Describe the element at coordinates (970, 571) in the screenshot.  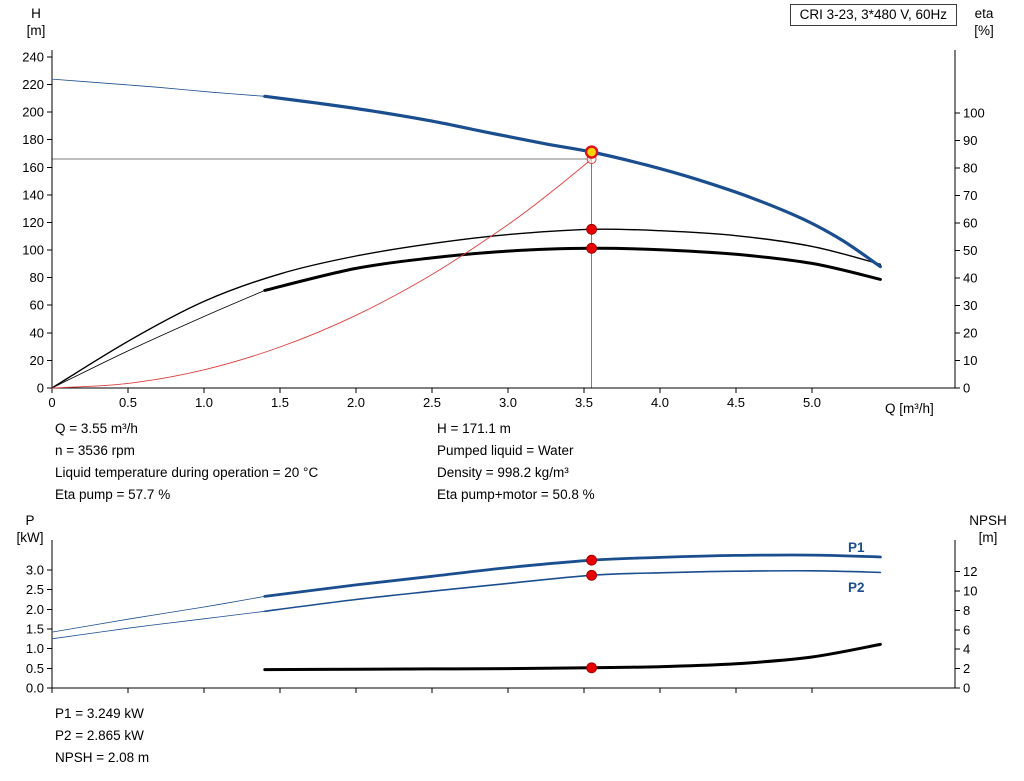
I see `right-axis-tick-label: 12` at that location.